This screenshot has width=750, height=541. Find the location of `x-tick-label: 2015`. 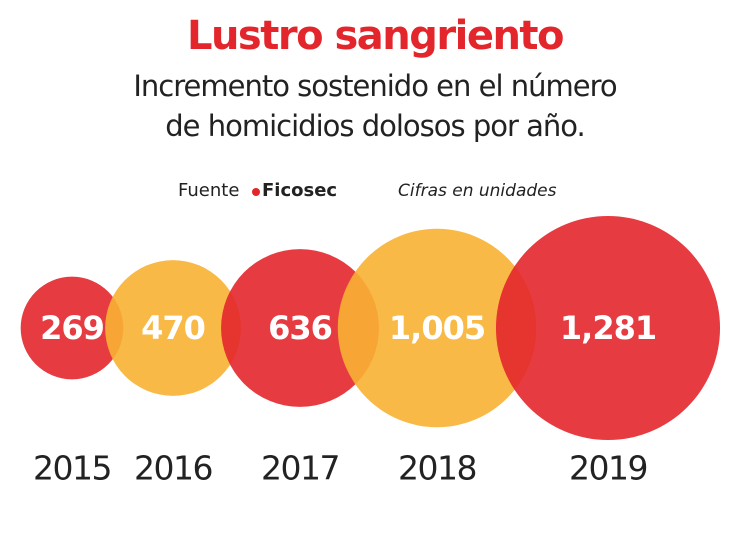

x-tick-label: 2015 is located at coordinates (72, 468).